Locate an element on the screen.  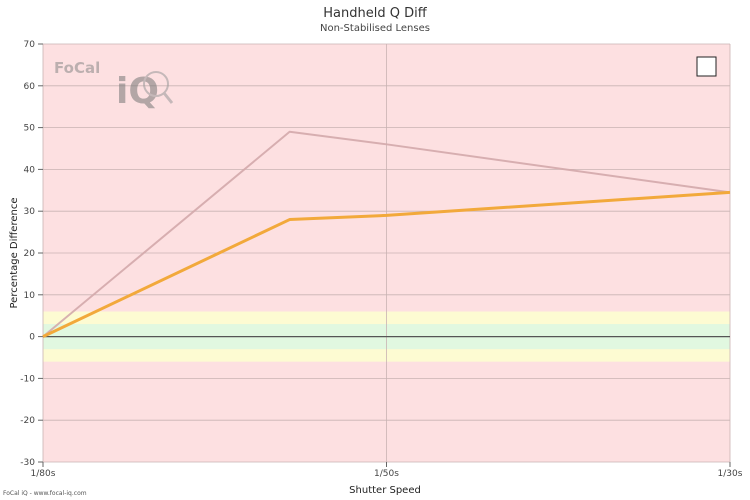
y-axis-ticks: -30 -20 -10 0 10 20 30 40 50 60 70 is located at coordinates (31, 254).